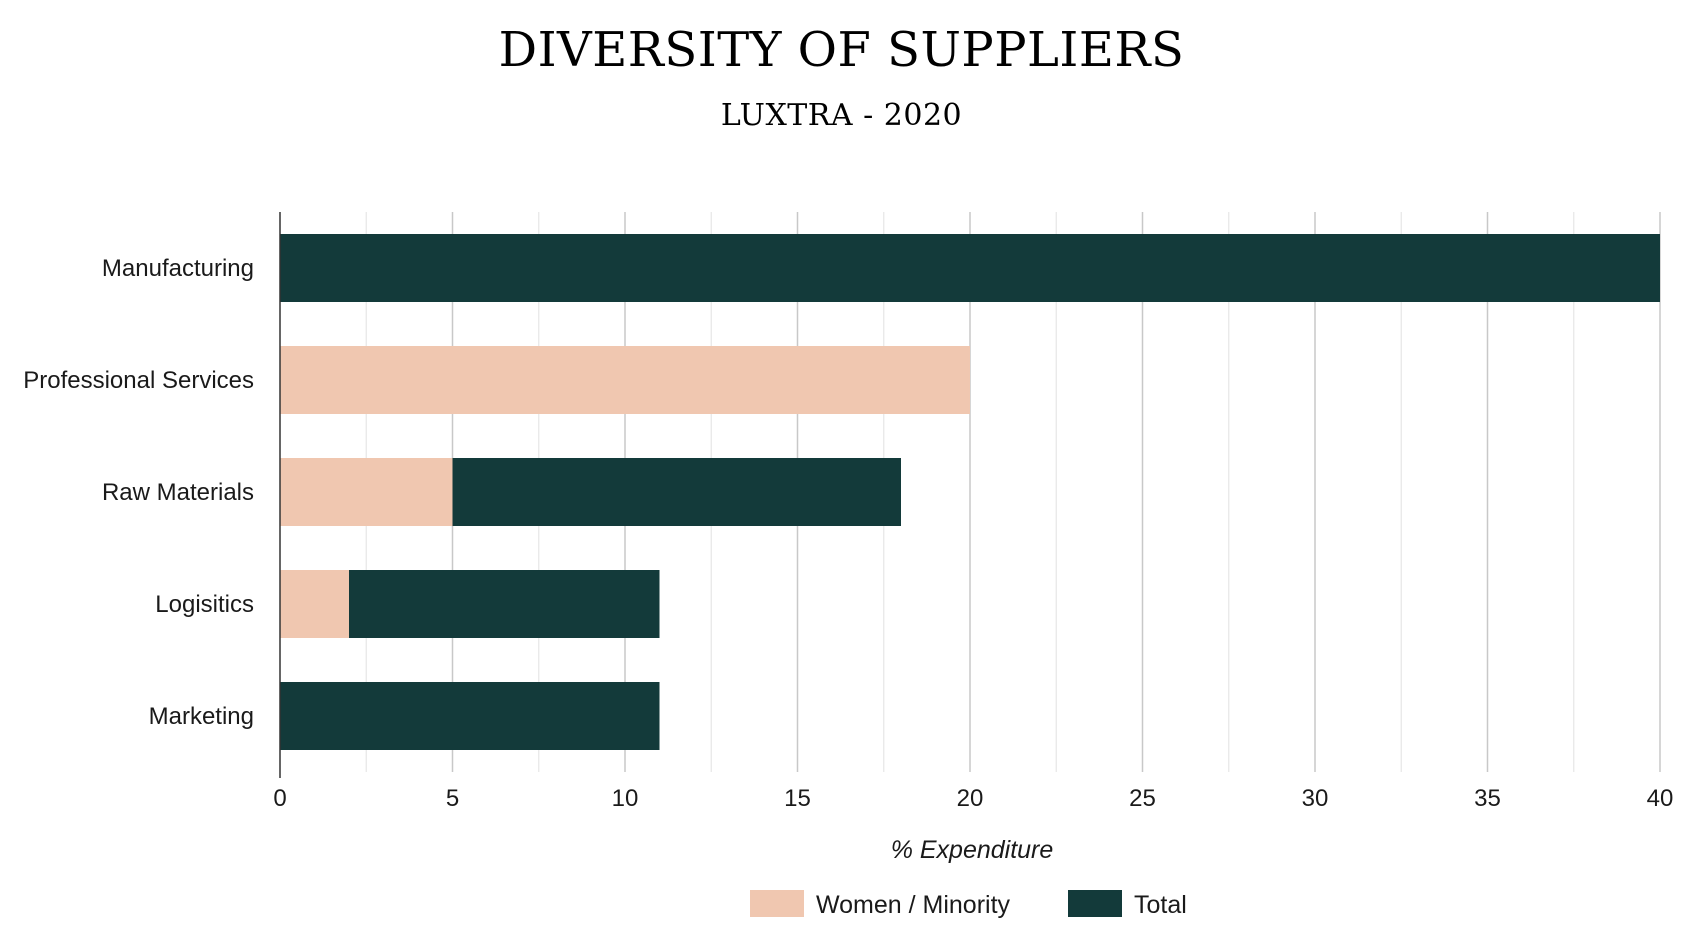  Describe the element at coordinates (1160, 905) in the screenshot. I see `legend-label: Total` at that location.